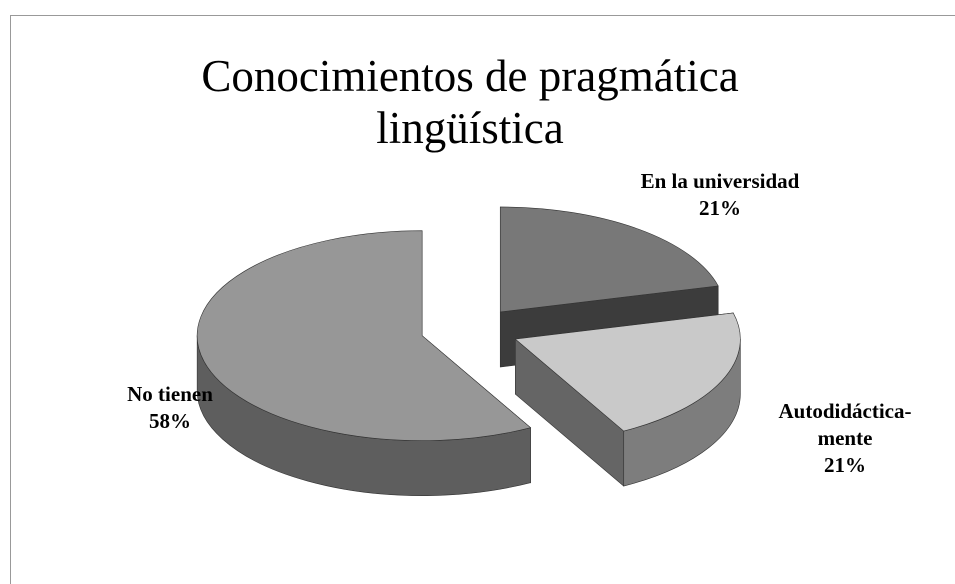  I want to click on data-label: Autodidáctica-mente 21%, so click(845, 438).